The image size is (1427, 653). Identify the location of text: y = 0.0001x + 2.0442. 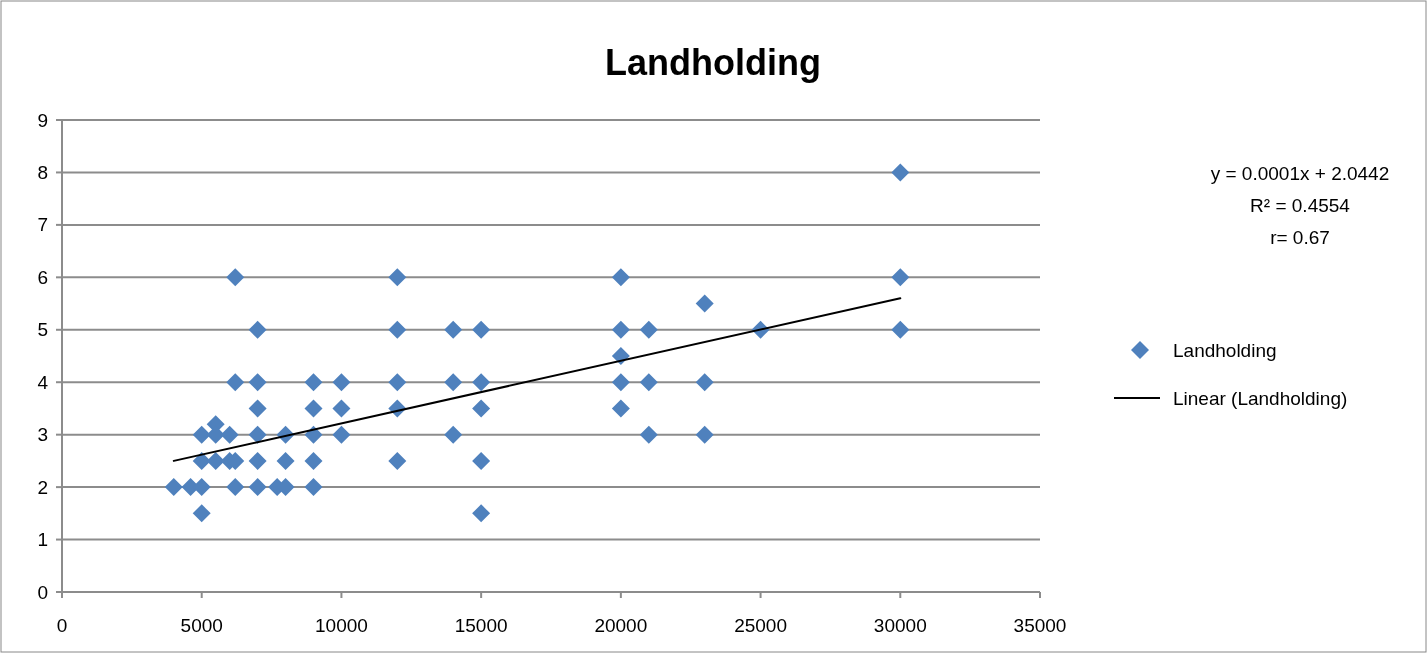
(1300, 173).